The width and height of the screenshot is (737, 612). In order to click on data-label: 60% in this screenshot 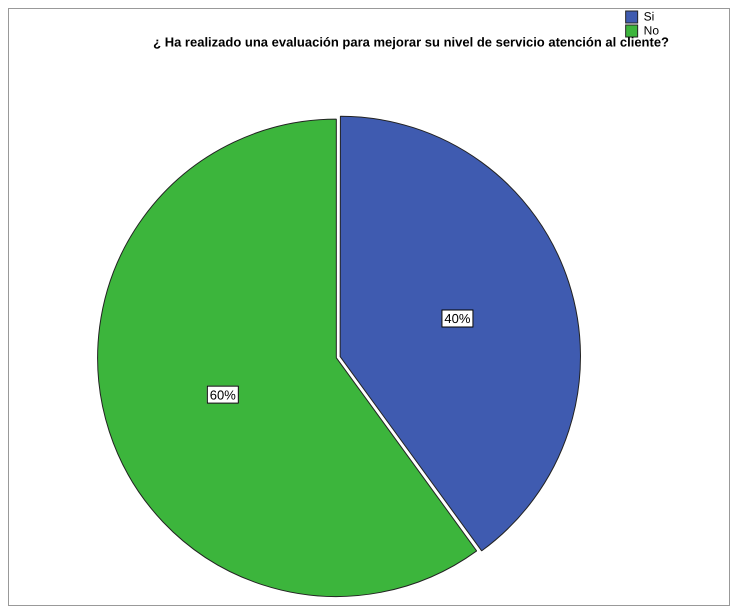, I will do `click(223, 394)`.